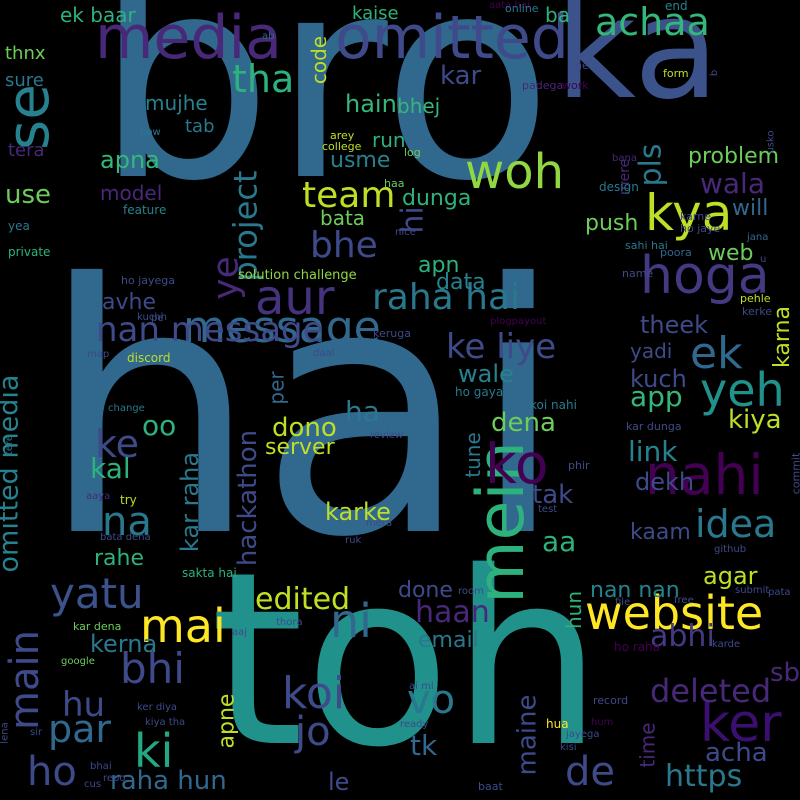 This screenshot has width=800, height=800. I want to click on word-bata: bata, so click(343, 218).